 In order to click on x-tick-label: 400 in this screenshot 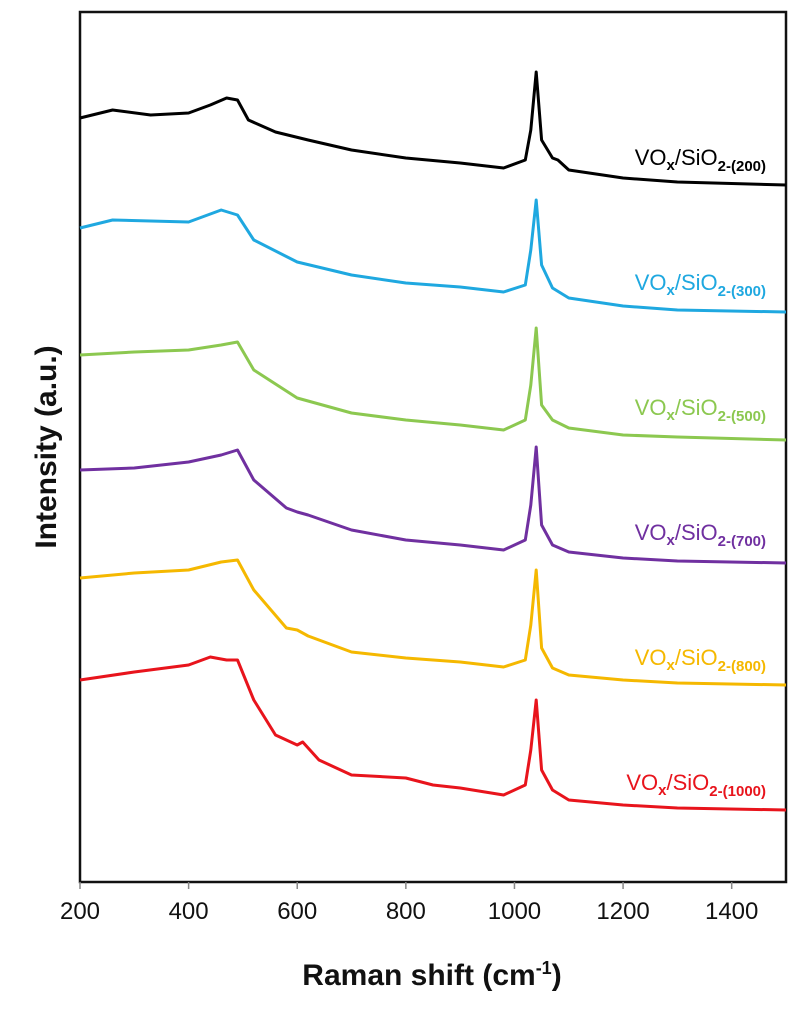, I will do `click(189, 911)`.